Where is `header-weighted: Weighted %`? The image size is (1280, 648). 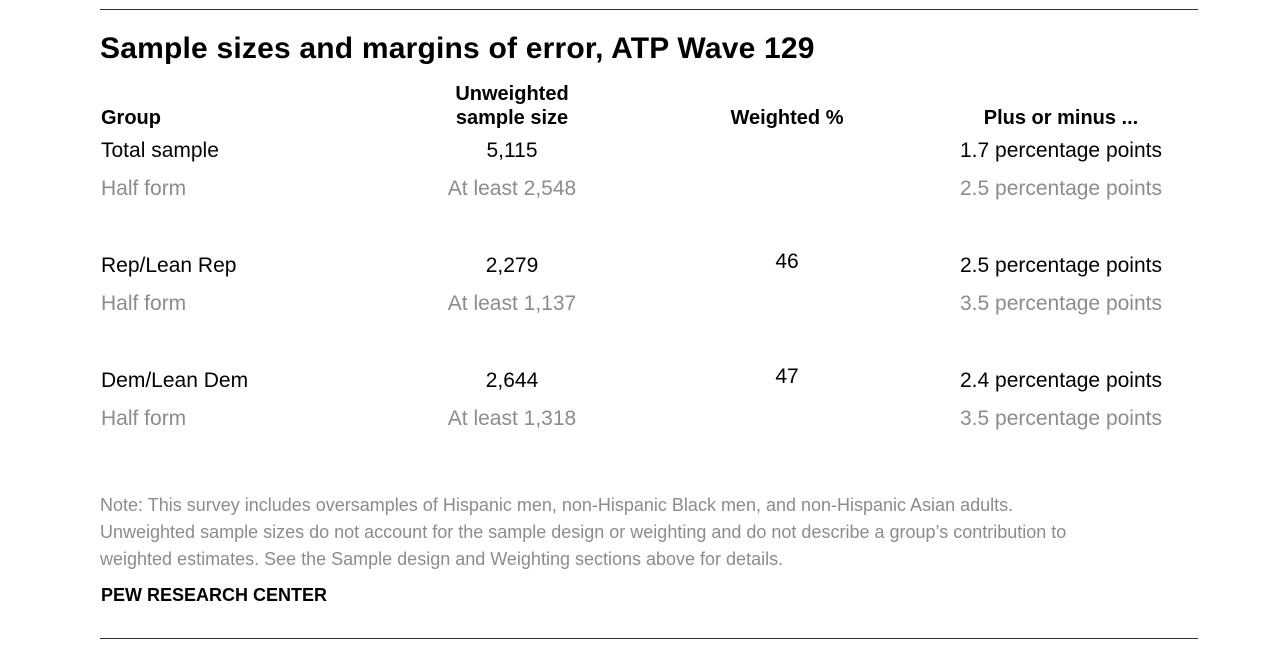
header-weighted: Weighted % is located at coordinates (787, 118).